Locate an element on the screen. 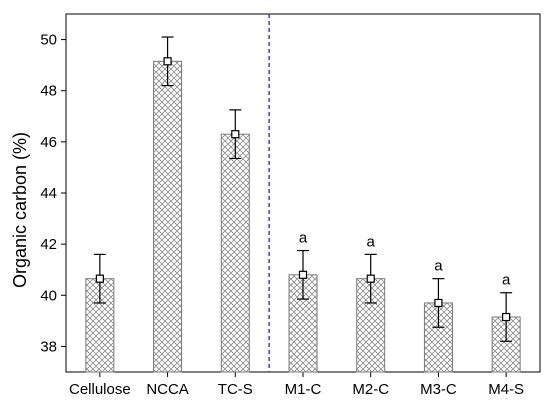 The image size is (550, 408). x-tick-label: M4-S is located at coordinates (506, 389).